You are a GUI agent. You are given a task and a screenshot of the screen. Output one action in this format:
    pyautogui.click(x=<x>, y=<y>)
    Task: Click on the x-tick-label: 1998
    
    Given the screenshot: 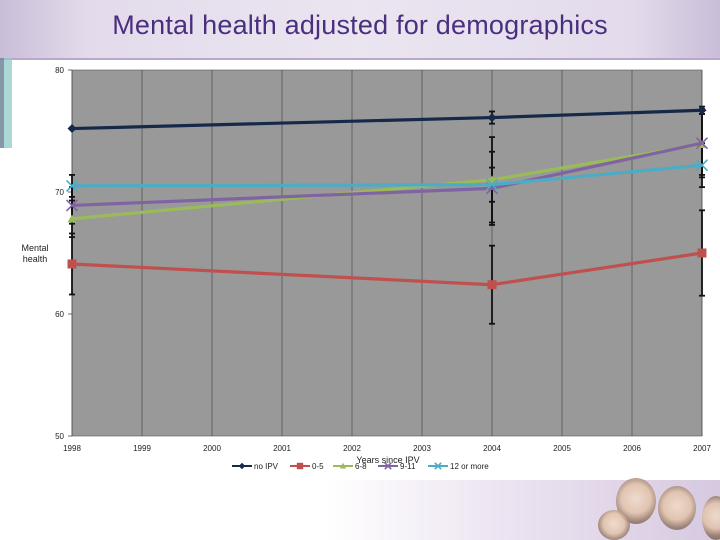 What is the action you would take?
    pyautogui.click(x=72, y=448)
    